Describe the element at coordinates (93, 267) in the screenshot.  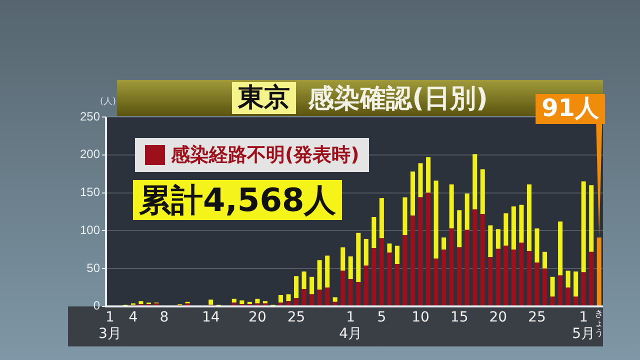
I see `y-tick-label: 50` at that location.